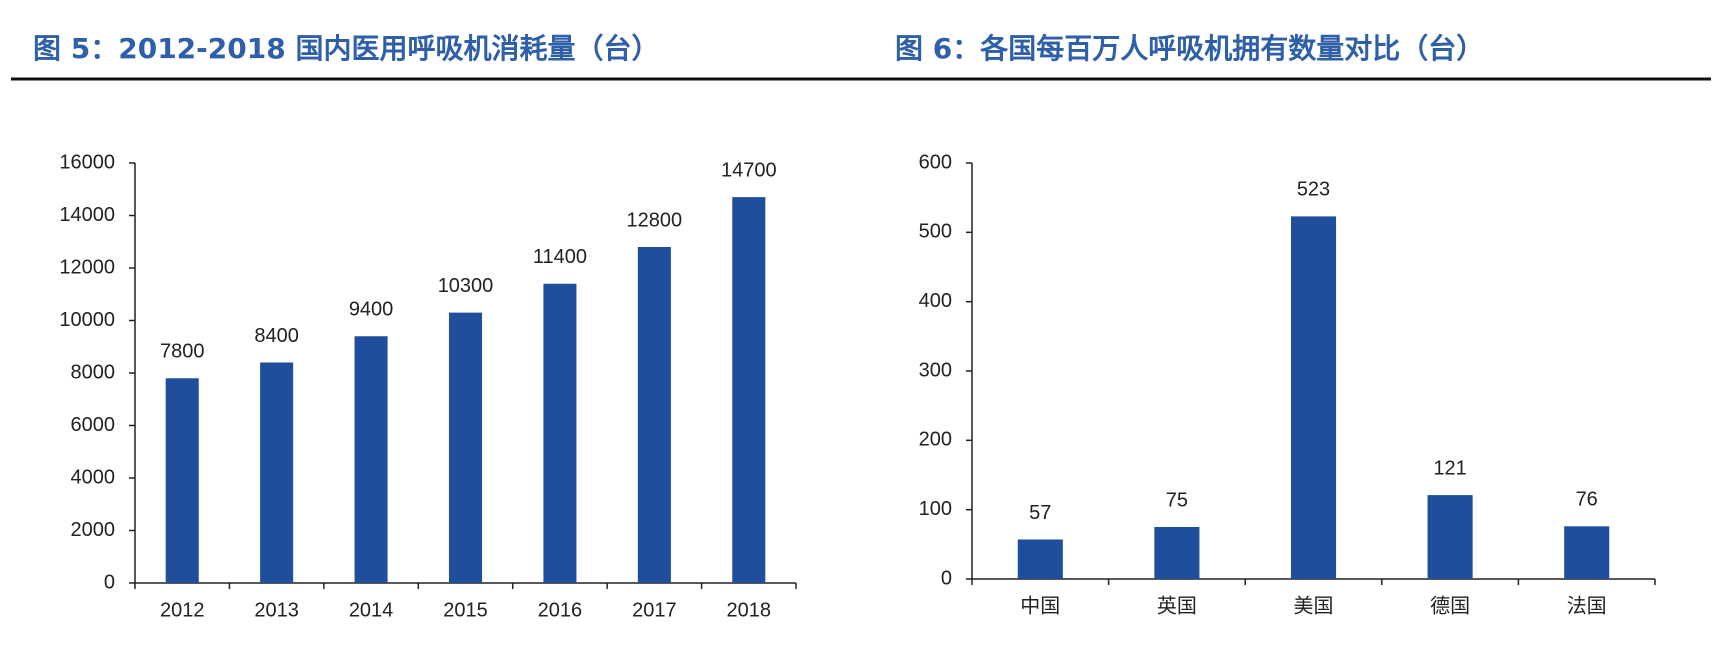  What do you see at coordinates (93, 425) in the screenshot?
I see `y-tick-label: 6000` at bounding box center [93, 425].